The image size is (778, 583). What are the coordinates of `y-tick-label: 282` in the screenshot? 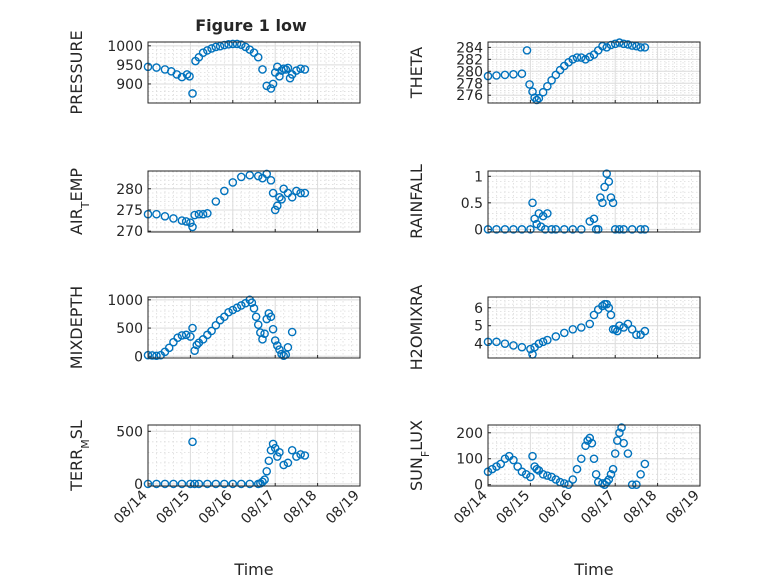 It's located at (469, 60).